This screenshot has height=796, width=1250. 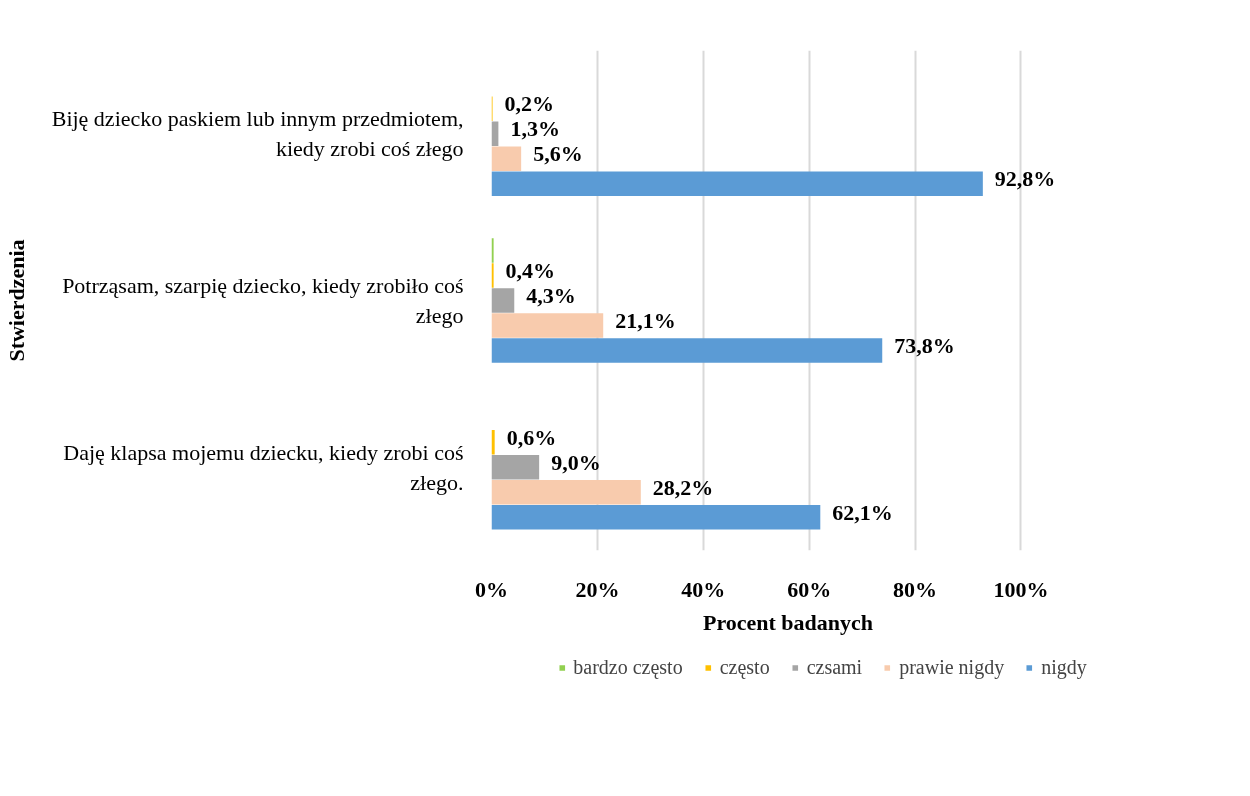 I want to click on legend-label: często, so click(x=744, y=667).